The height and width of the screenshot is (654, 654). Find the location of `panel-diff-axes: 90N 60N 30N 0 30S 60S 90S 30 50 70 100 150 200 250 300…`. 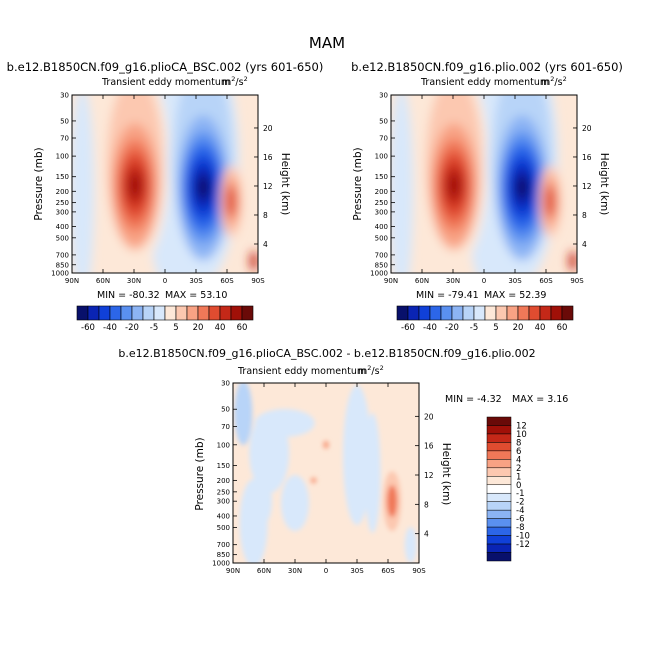

panel-diff-axes: 90N 60N 30N 0 30S 60S 90S 30 50 70 100 150 200 250 300… is located at coordinates (323, 478).